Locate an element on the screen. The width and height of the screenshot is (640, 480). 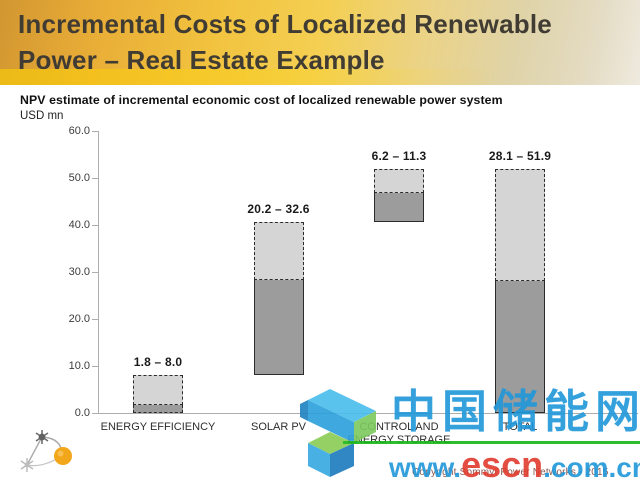
y-axis-line is located at coordinates (98, 272).